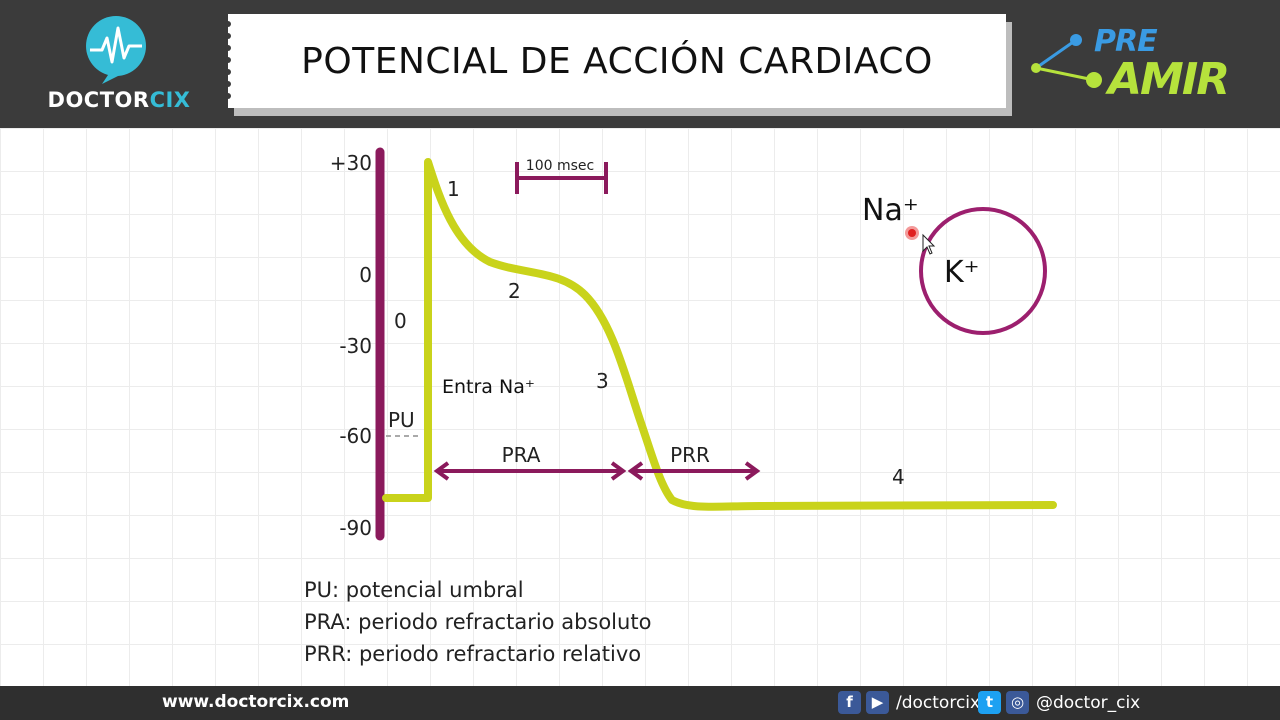 This screenshot has width=1280, height=720. I want to click on notebook-holes, so click(228, 60).